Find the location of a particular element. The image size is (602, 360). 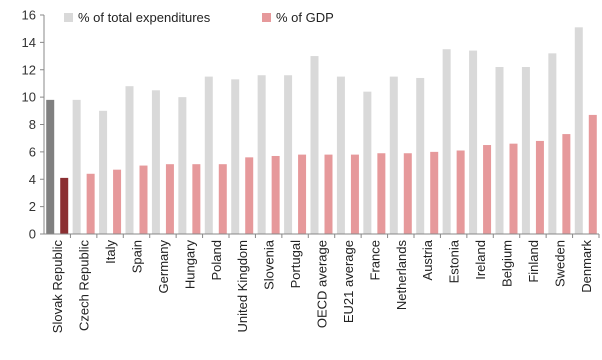

x-tick-label: Austria is located at coordinates (427, 259).